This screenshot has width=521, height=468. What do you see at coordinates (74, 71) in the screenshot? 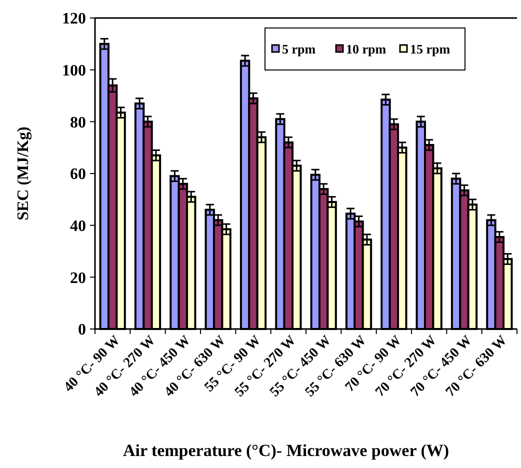
I see `y-tick-label: 100` at bounding box center [74, 71].